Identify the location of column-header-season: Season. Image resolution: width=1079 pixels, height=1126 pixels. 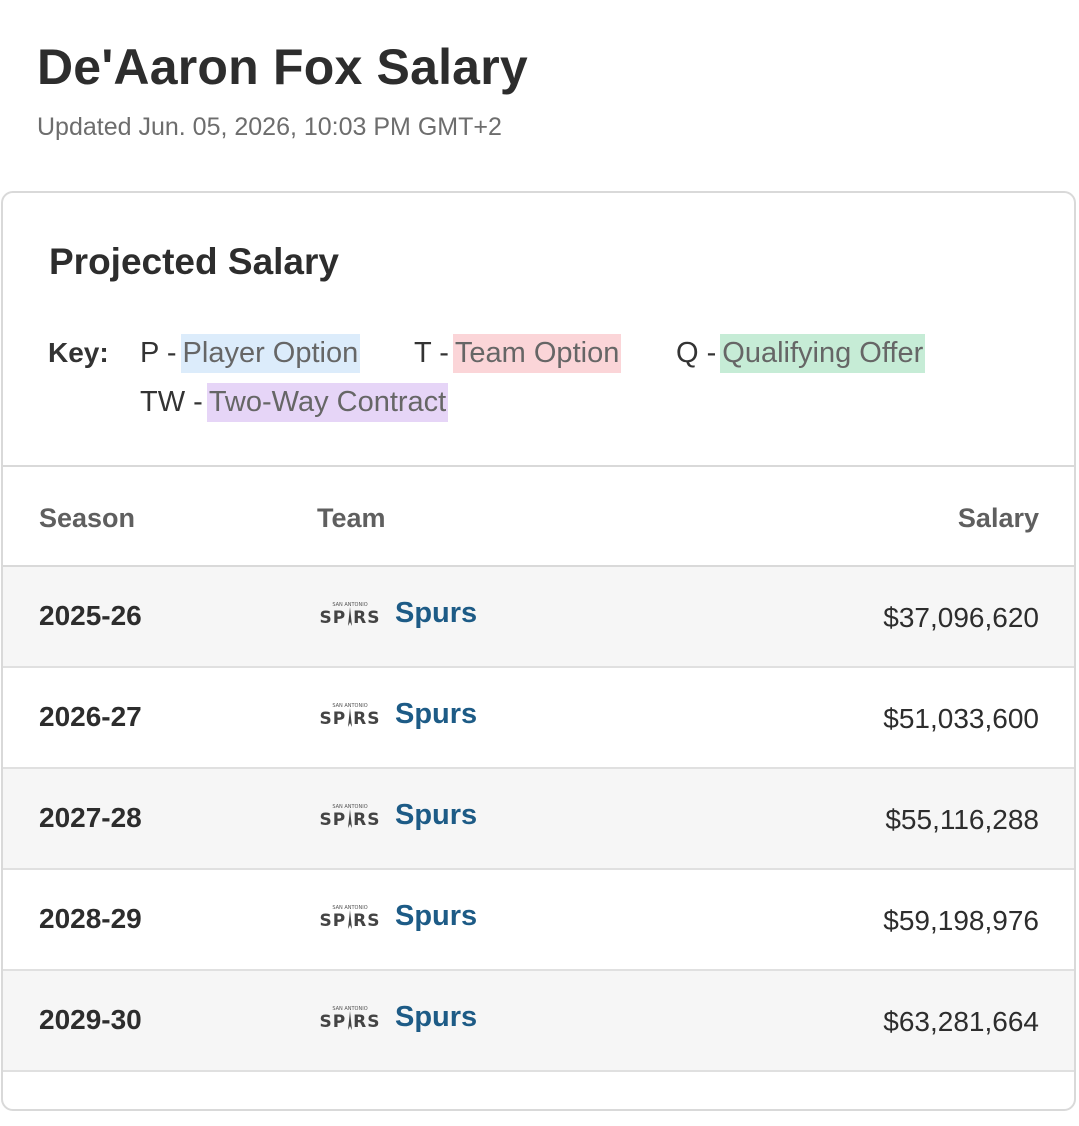
(87, 518).